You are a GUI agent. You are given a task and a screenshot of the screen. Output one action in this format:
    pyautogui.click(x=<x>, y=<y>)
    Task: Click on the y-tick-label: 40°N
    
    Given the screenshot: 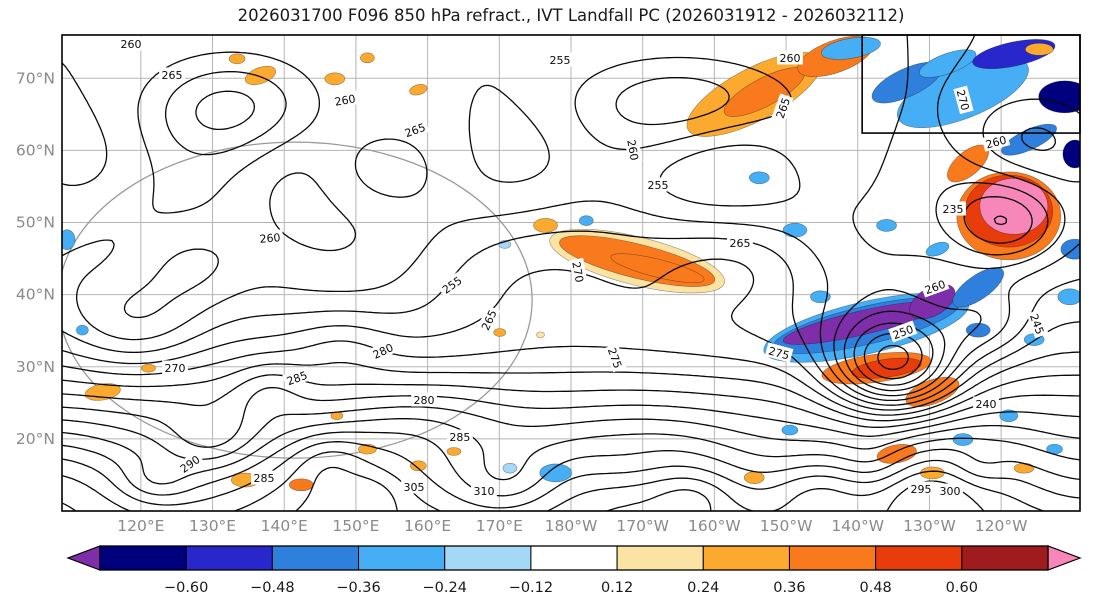 What is the action you would take?
    pyautogui.click(x=35, y=295)
    